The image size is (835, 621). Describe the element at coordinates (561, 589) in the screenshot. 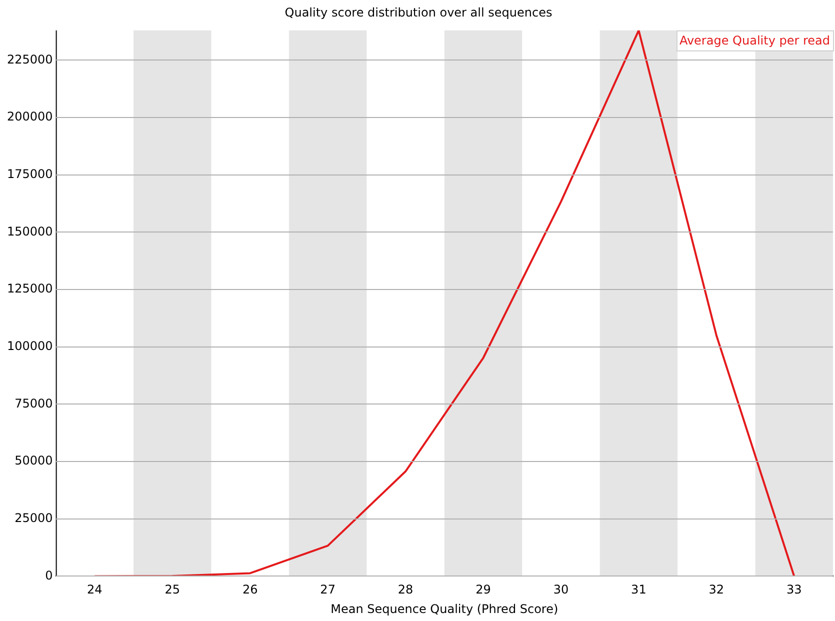

I see `x-tick-label: 30` at that location.